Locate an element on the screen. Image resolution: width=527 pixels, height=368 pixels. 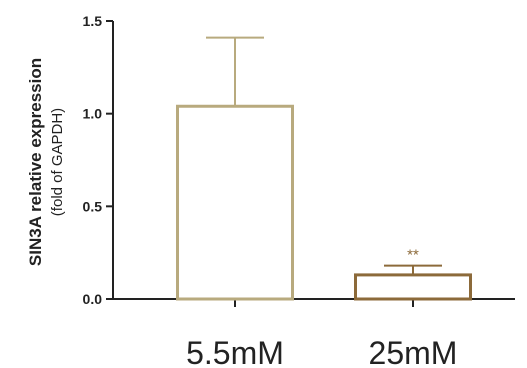
y-tick-label: 0.5 is located at coordinates (93, 206).